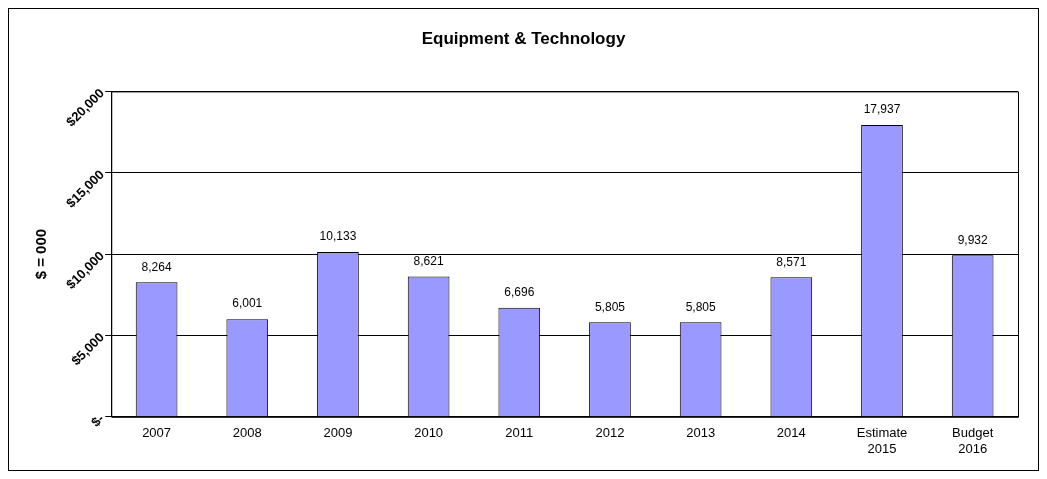  I want to click on data-label: 8,621, so click(428, 260).